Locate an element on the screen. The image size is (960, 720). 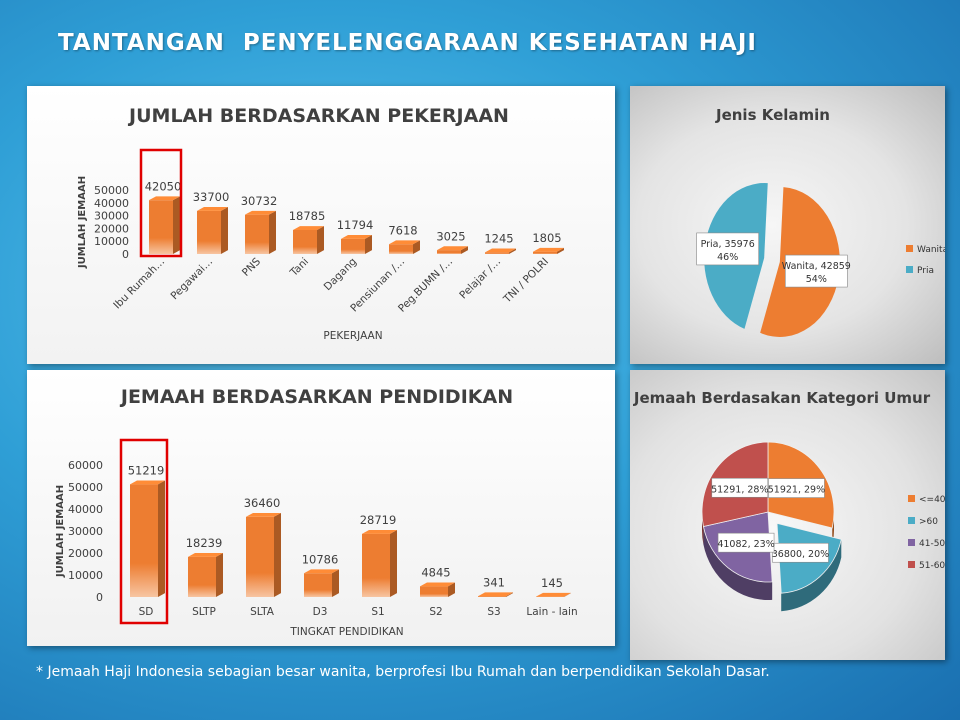
legend-label: 51-60 is located at coordinates (932, 566).